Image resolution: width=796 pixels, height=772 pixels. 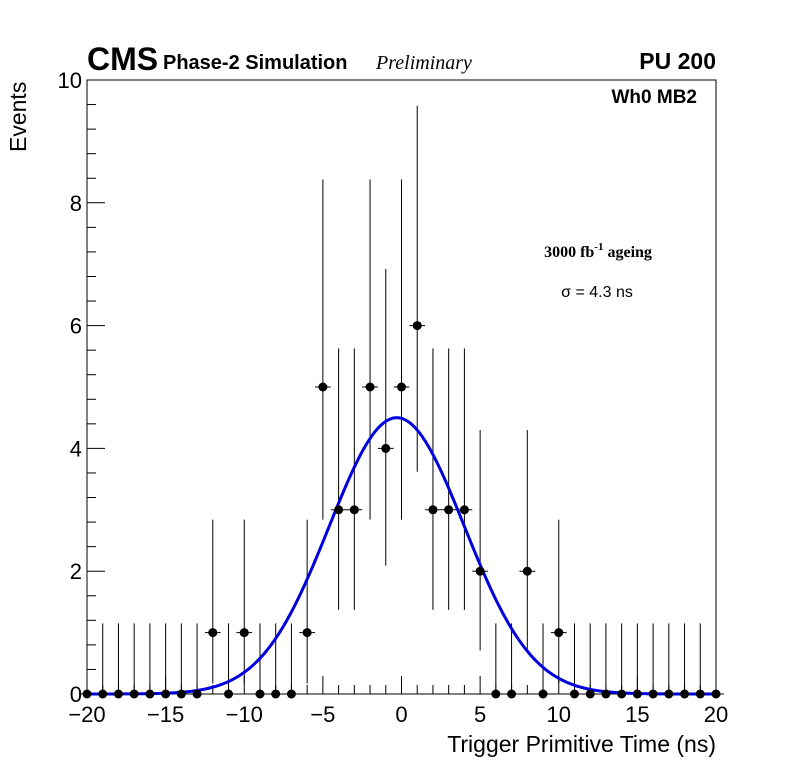 What do you see at coordinates (76, 571) in the screenshot?
I see `y-tick-label: 2` at bounding box center [76, 571].